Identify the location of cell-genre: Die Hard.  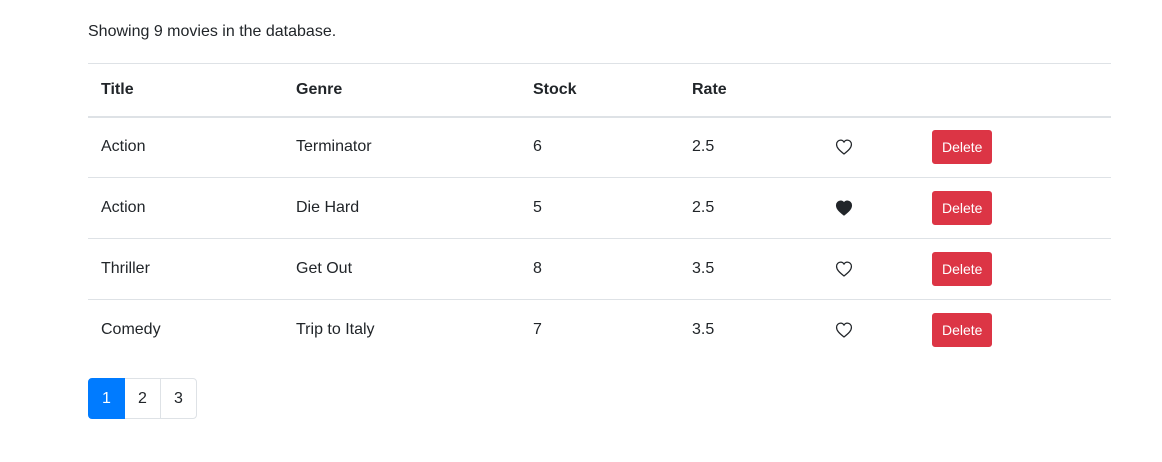
(401, 208).